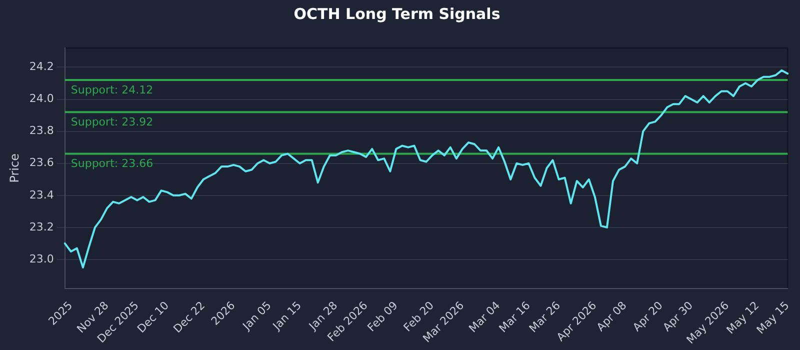 The width and height of the screenshot is (800, 350). What do you see at coordinates (189, 317) in the screenshot?
I see `x-tick-label: Dec 22` at bounding box center [189, 317].